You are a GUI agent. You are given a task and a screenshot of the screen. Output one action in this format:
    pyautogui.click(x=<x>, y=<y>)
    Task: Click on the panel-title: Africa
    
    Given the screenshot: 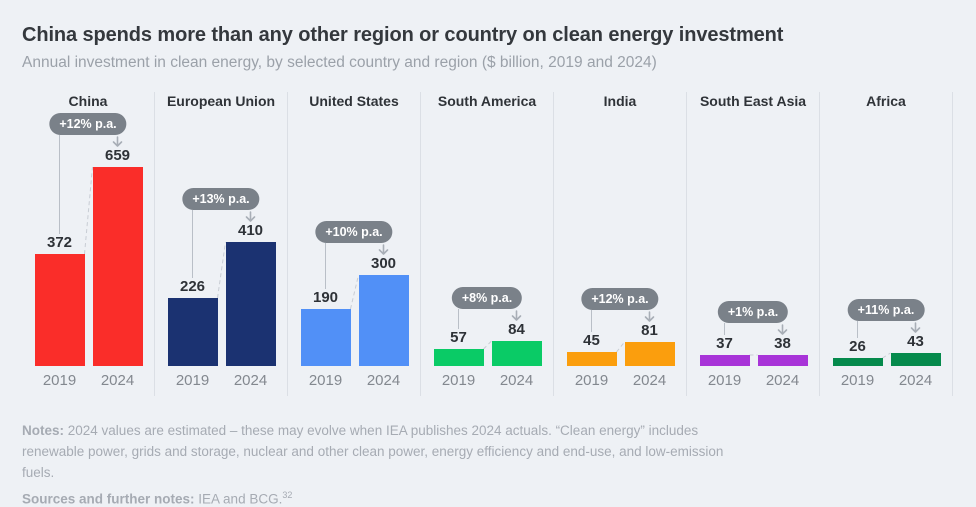 What is the action you would take?
    pyautogui.click(x=886, y=101)
    